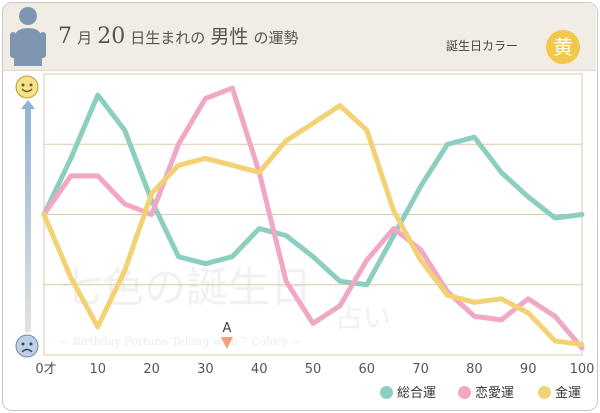  What do you see at coordinates (417, 393) in the screenshot?
I see `legend-label-overall: 総合運` at bounding box center [417, 393].